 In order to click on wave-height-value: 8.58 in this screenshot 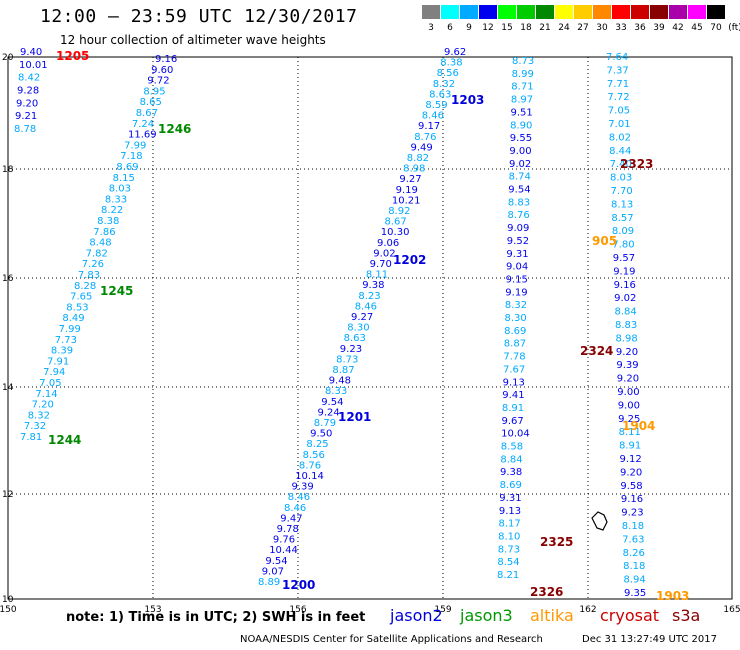, I will do `click(512, 447)`.